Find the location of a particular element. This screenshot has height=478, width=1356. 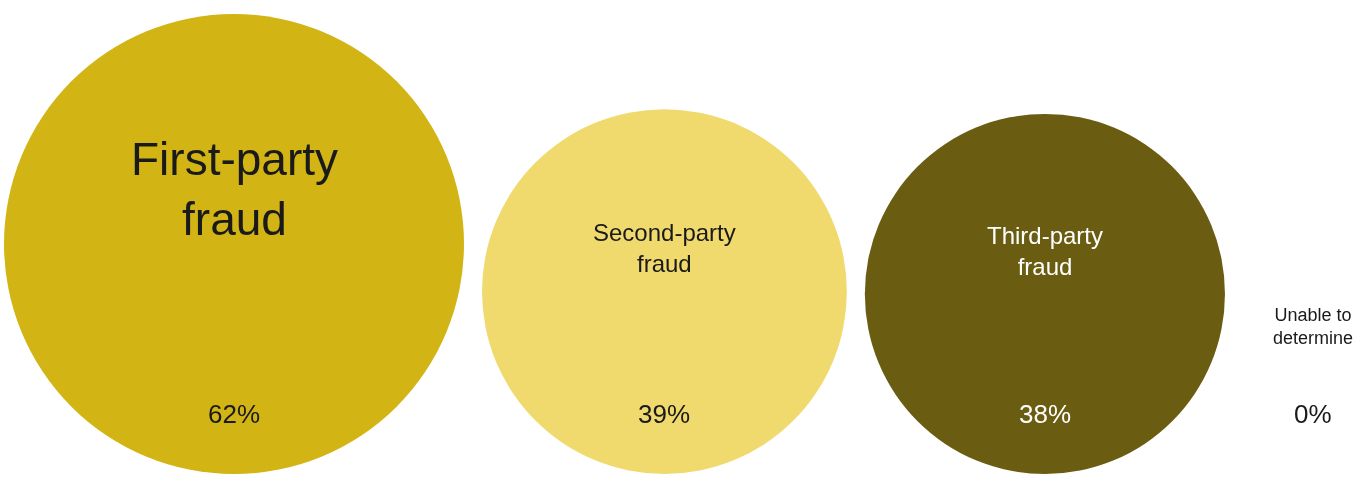

data-label: 38% is located at coordinates (1045, 414).